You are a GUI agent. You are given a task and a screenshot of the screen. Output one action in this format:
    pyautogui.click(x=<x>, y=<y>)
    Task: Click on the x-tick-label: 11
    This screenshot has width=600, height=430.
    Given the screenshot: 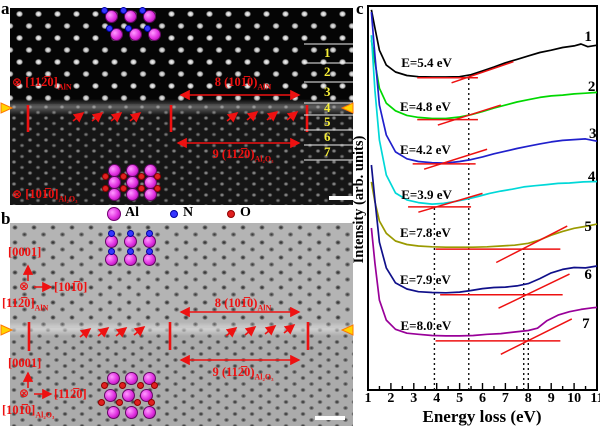 What is the action you would take?
    pyautogui.click(x=595, y=398)
    